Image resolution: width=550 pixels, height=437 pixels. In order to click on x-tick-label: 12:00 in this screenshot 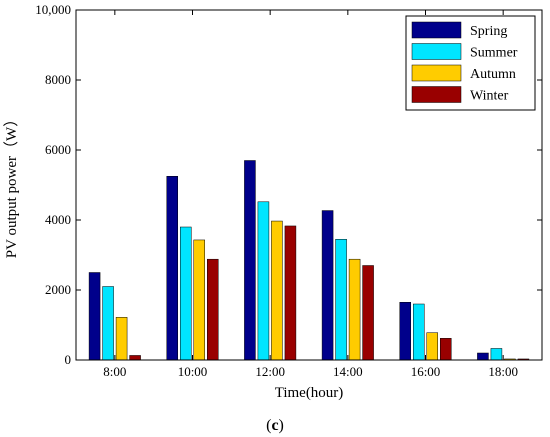, I will do `click(270, 371)`.